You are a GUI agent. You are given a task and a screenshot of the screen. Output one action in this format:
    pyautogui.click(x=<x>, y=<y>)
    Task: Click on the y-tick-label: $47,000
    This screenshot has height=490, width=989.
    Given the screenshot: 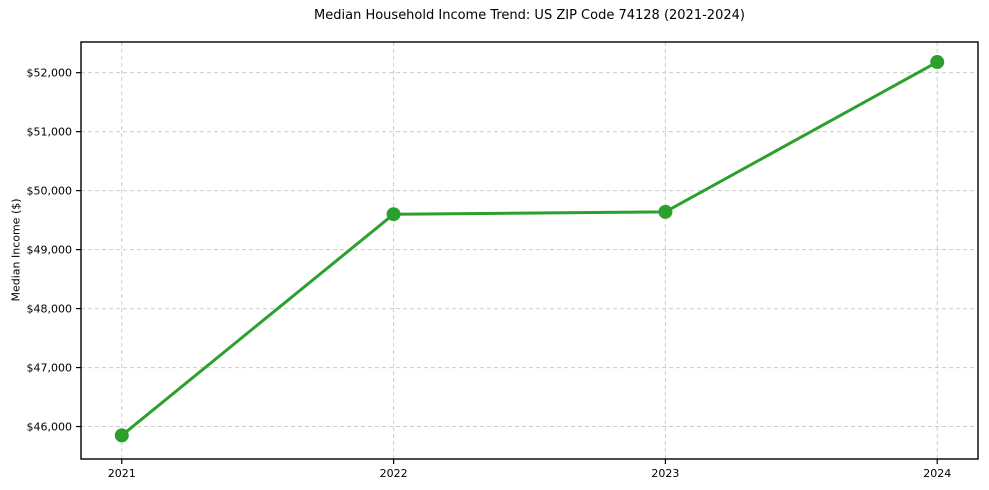 What is the action you would take?
    pyautogui.click(x=50, y=367)
    